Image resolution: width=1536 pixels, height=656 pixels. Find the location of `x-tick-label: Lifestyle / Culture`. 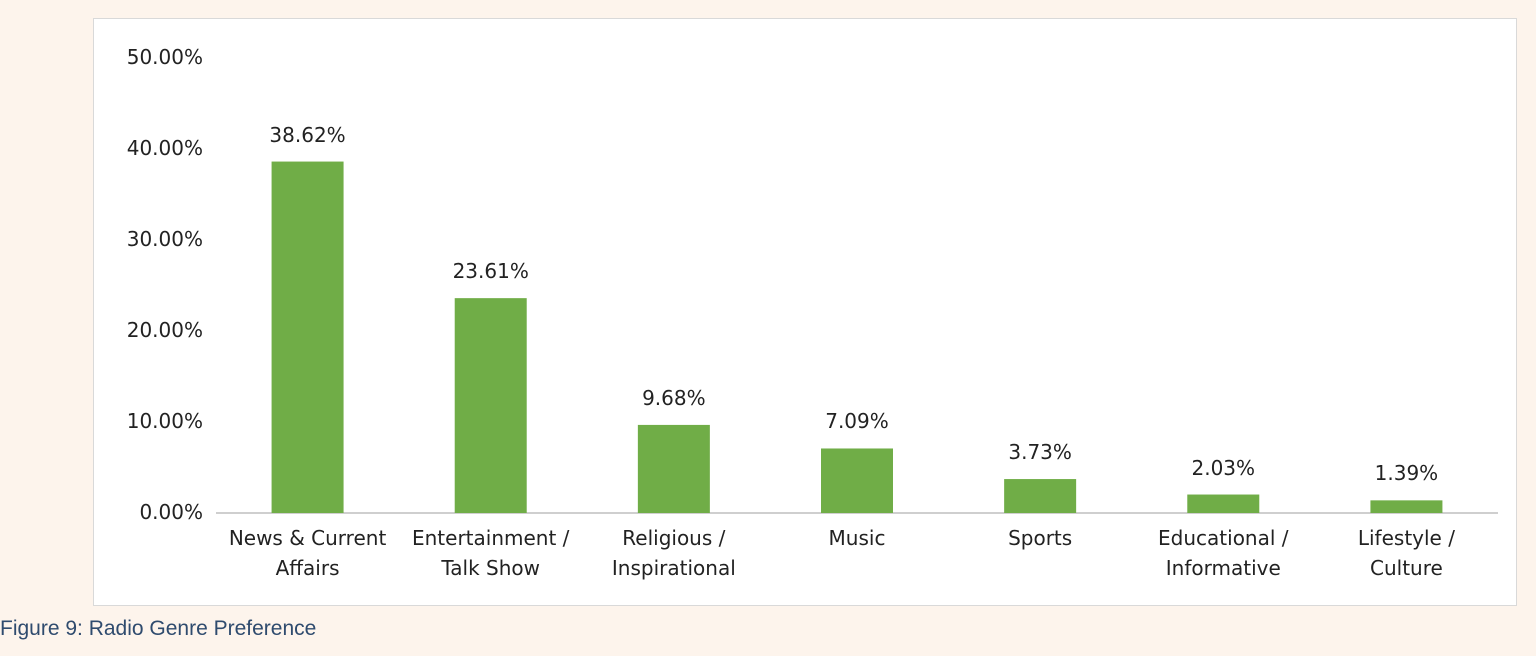

x-tick-label: Lifestyle / Culture is located at coordinates (1406, 553).